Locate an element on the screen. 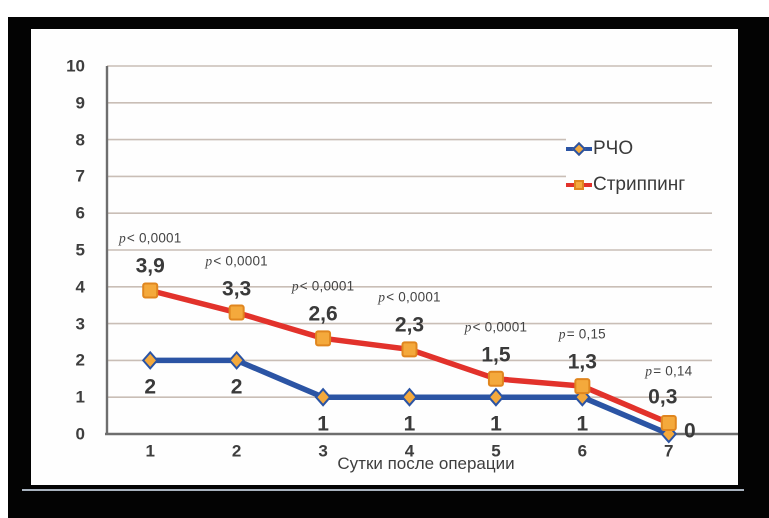 This screenshot has height=518, width=769. legend-item-stripping: Стриппинг is located at coordinates (646, 185).